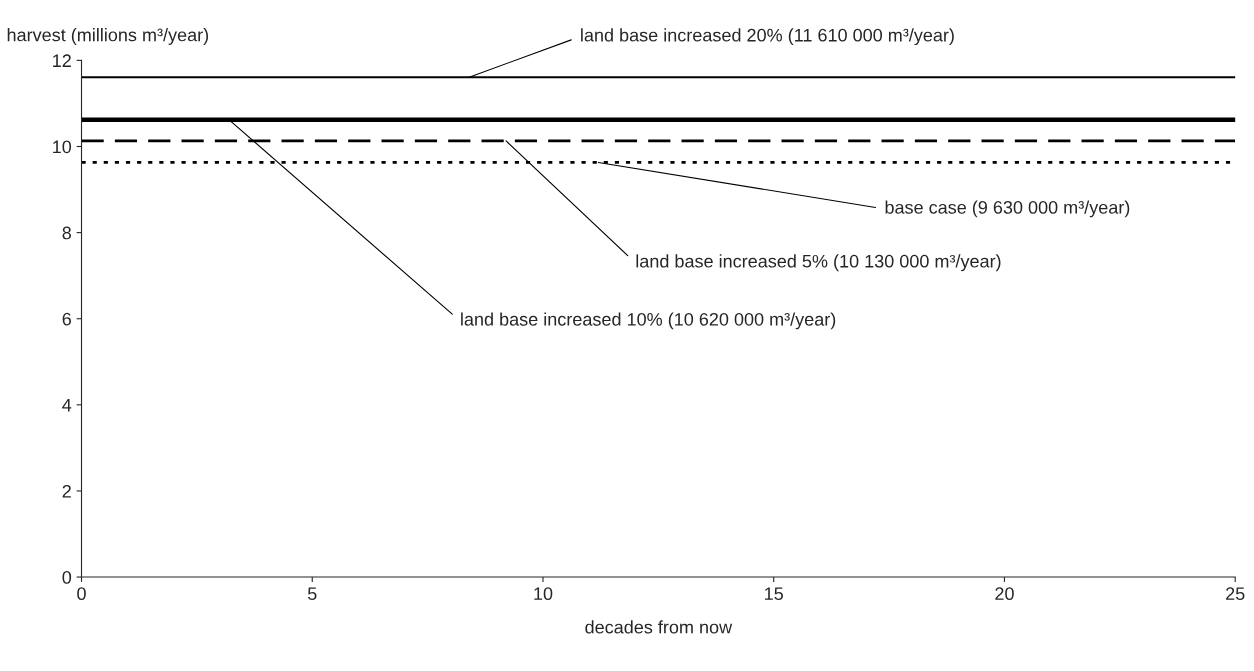  Describe the element at coordinates (818, 263) in the screenshot. I see `annotation: land base increased 5% (10 130 000 m³/year)` at that location.